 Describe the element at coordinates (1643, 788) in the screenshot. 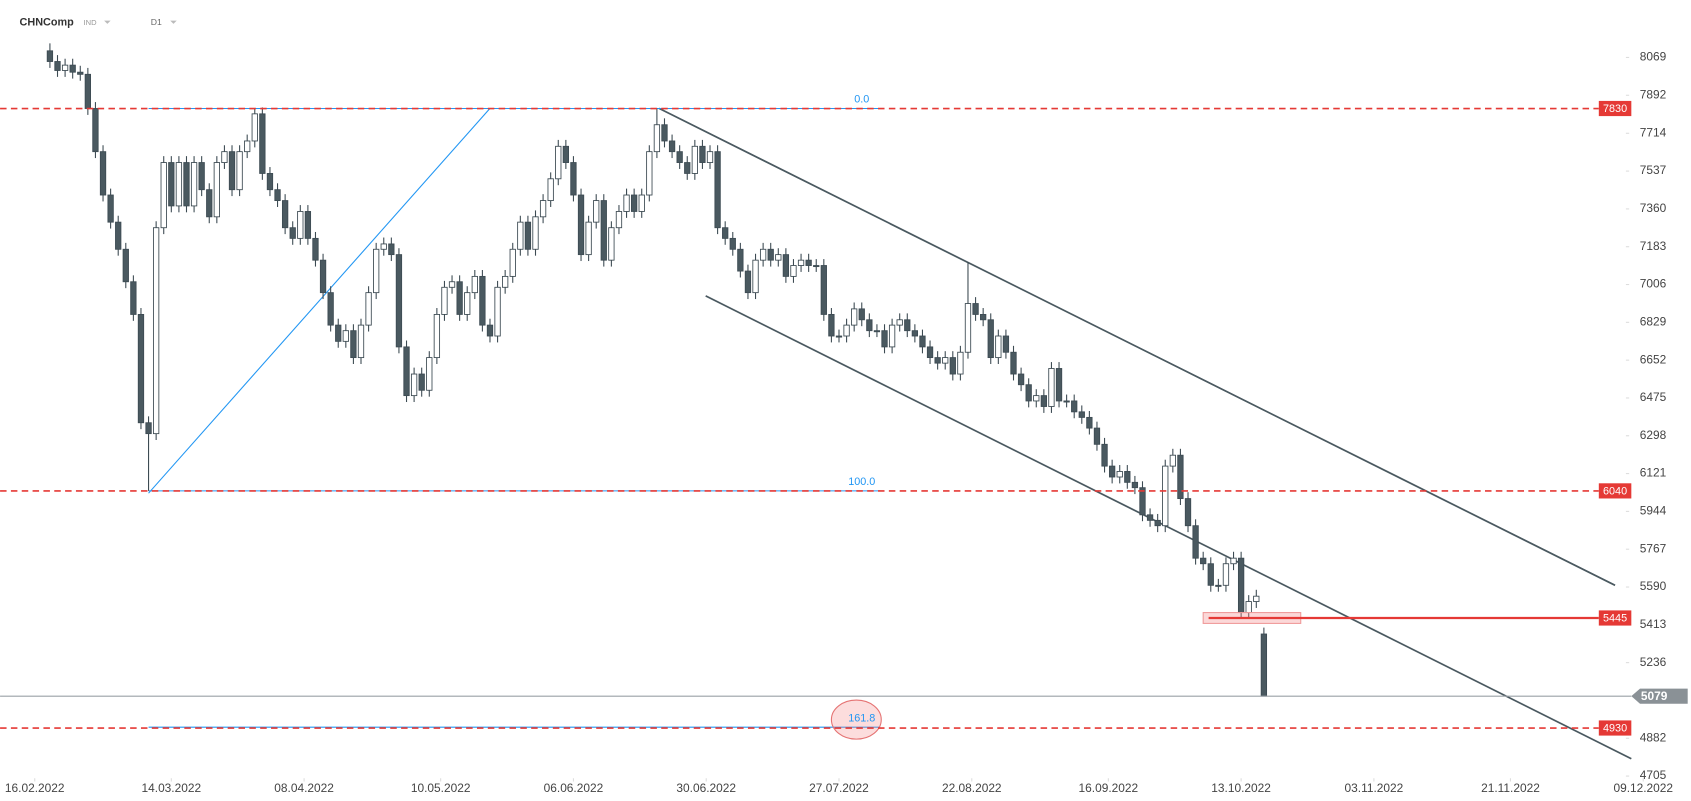

I see `x-tick-label: 09.12.2022` at that location.